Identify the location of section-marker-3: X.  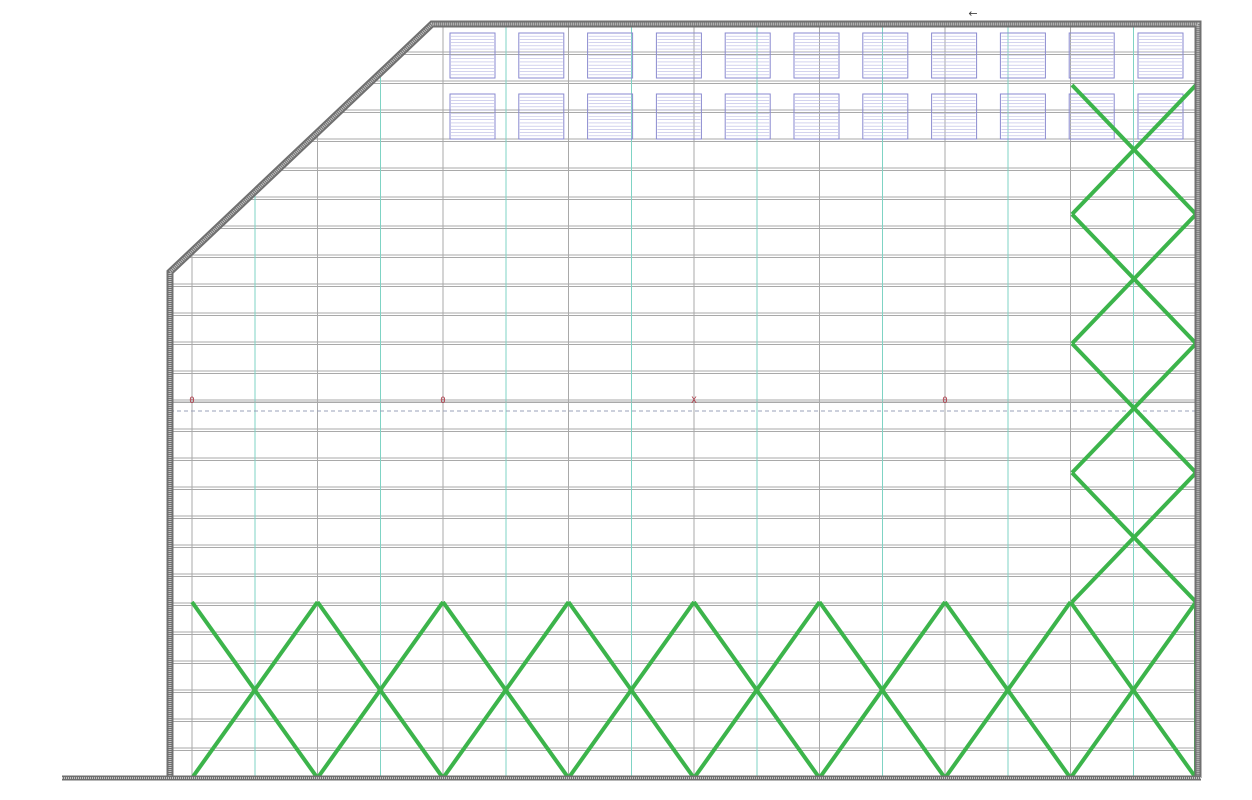
(694, 401).